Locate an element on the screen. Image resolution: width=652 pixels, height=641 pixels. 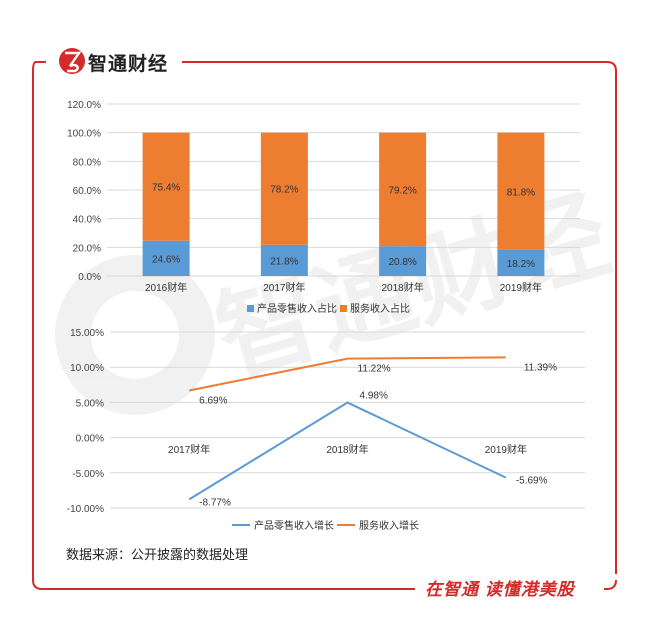
data-label: 21.8% is located at coordinates (284, 261).